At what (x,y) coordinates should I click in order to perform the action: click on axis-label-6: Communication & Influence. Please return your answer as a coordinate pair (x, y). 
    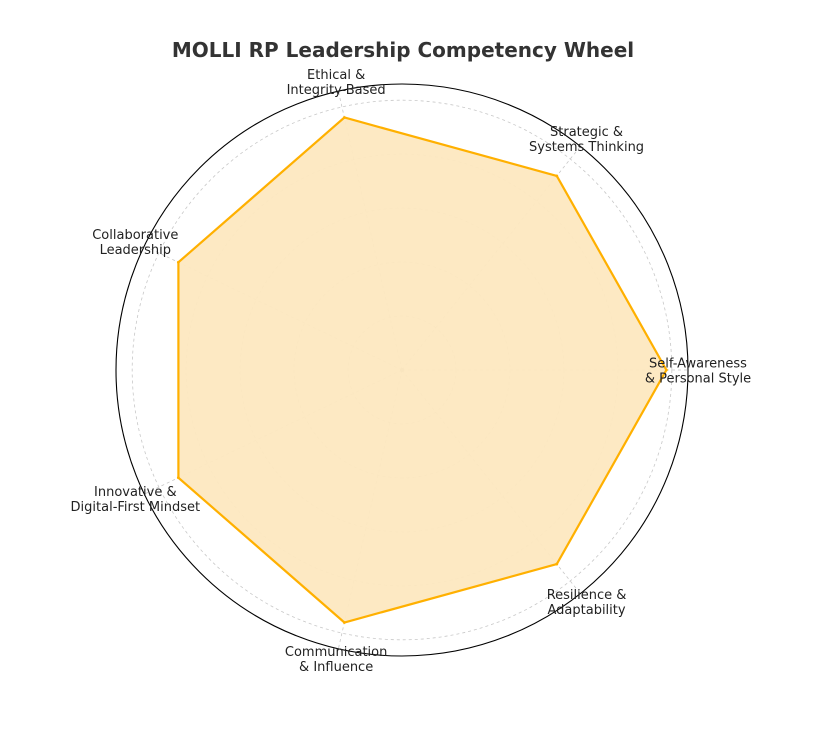
    Looking at the image, I should click on (336, 660).